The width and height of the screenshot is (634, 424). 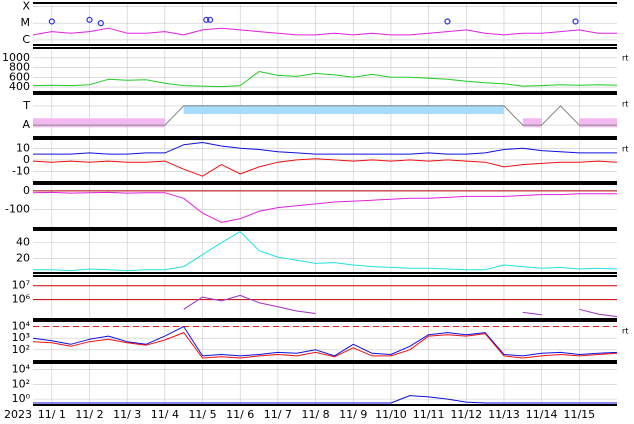 What do you see at coordinates (26, 6) in the screenshot?
I see `y-tick-label: X` at bounding box center [26, 6].